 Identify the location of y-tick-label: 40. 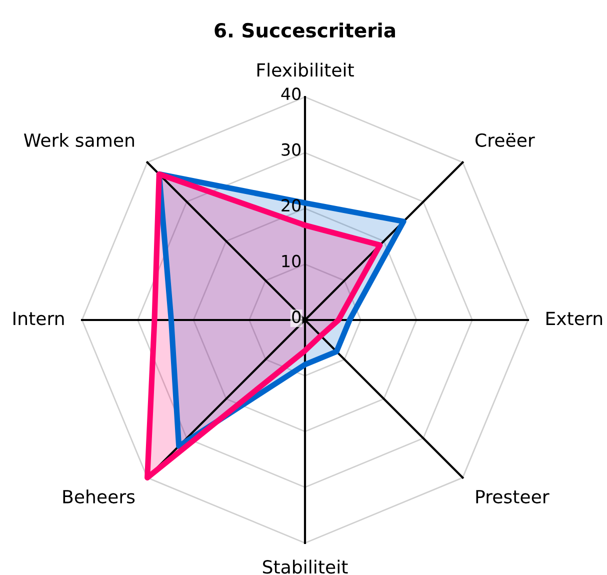
(291, 94).